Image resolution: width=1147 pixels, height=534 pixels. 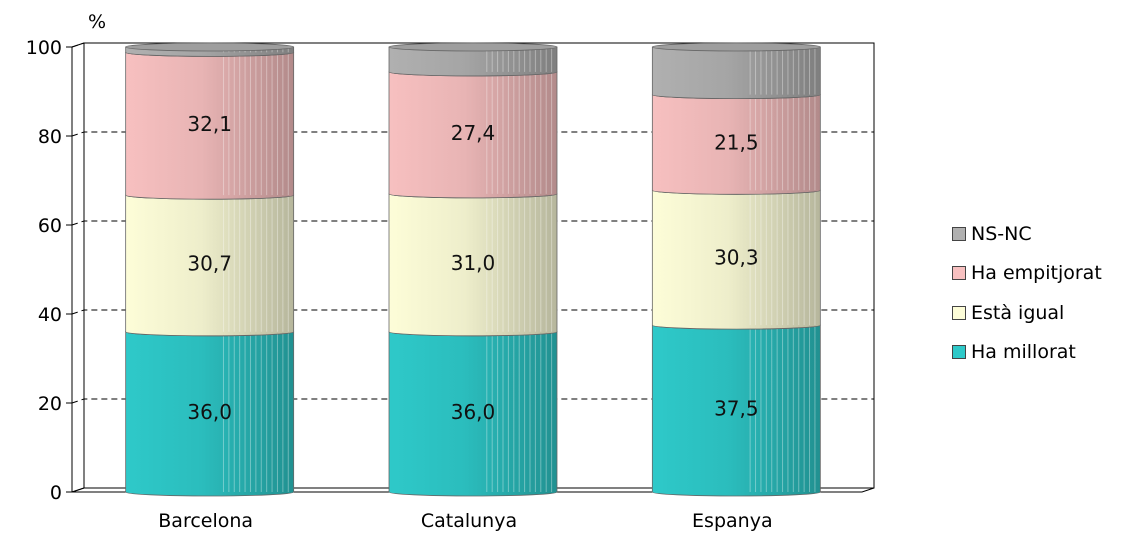 What do you see at coordinates (50, 137) in the screenshot?
I see `y-tick-label: 80` at bounding box center [50, 137].